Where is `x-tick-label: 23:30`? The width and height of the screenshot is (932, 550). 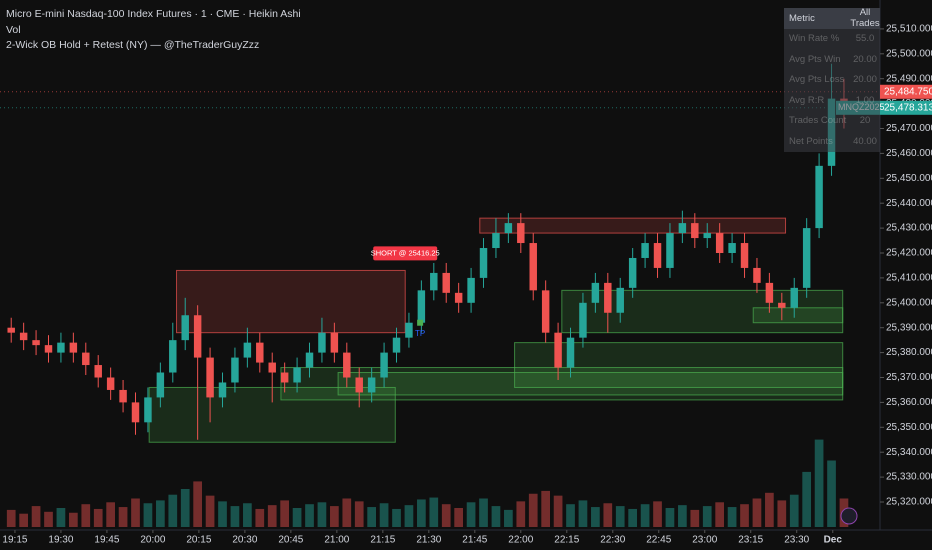 x-tick-label: 23:30 is located at coordinates (796, 540).